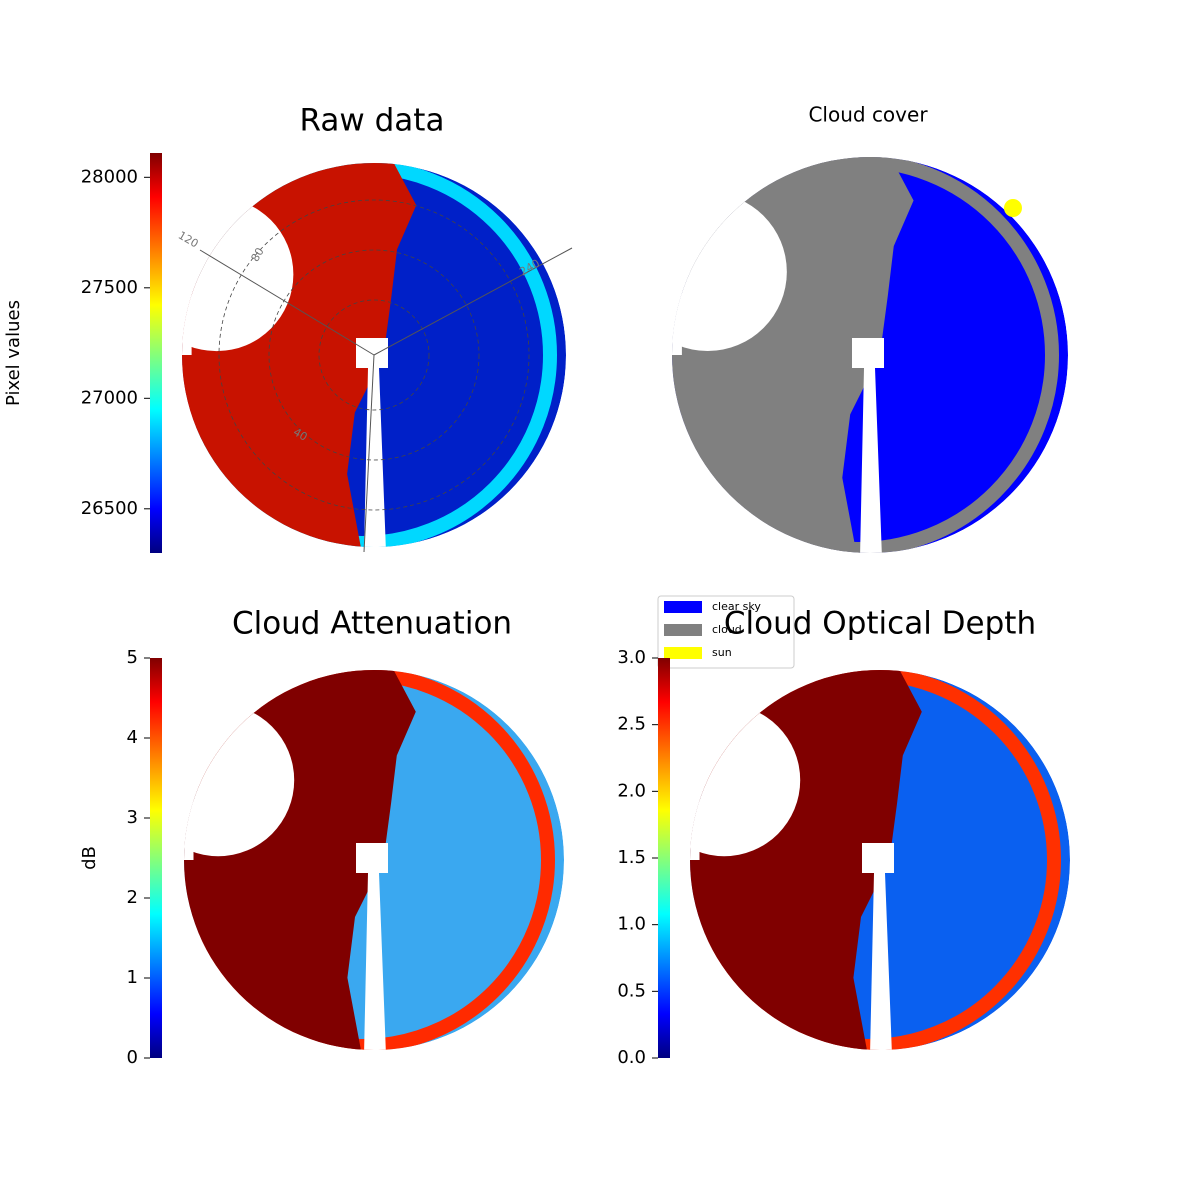 This screenshot has height=1200, width=1200. What do you see at coordinates (631, 1057) in the screenshot?
I see `colorbar-tick-label: 0.0` at bounding box center [631, 1057].